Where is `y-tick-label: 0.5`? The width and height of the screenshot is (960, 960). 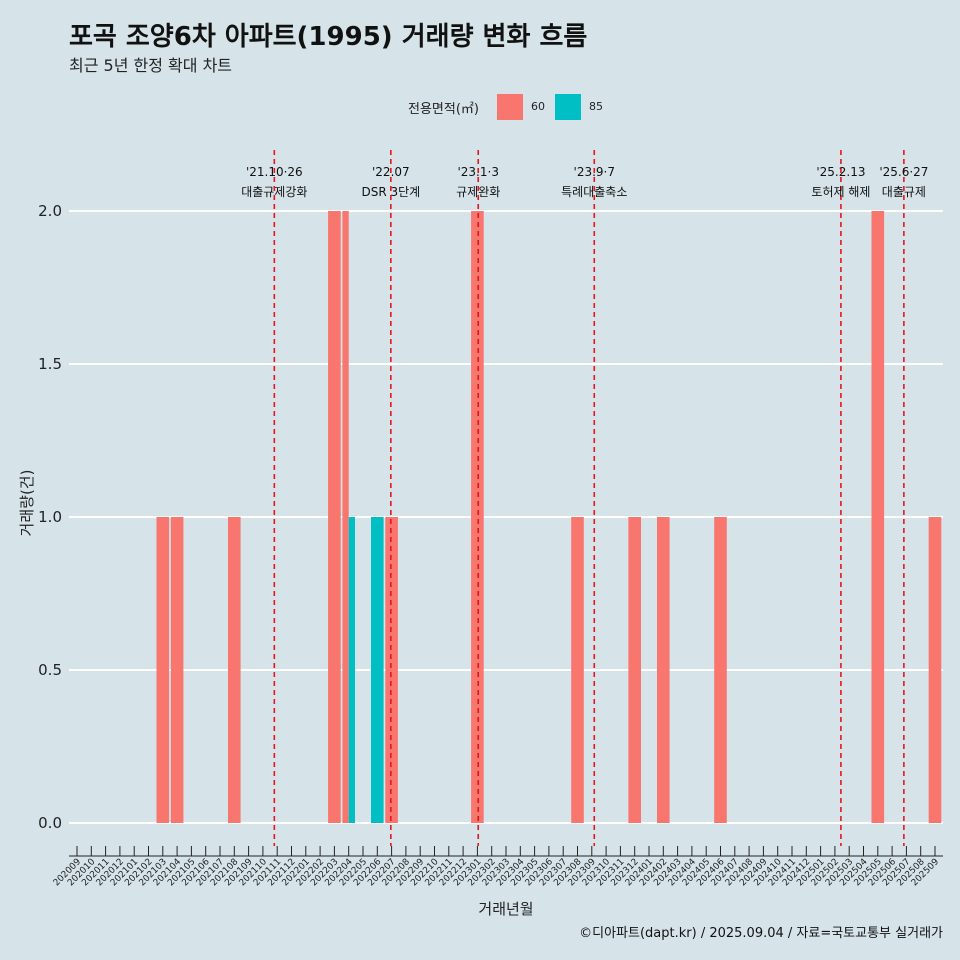 y-tick-label: 0.5 is located at coordinates (50, 670).